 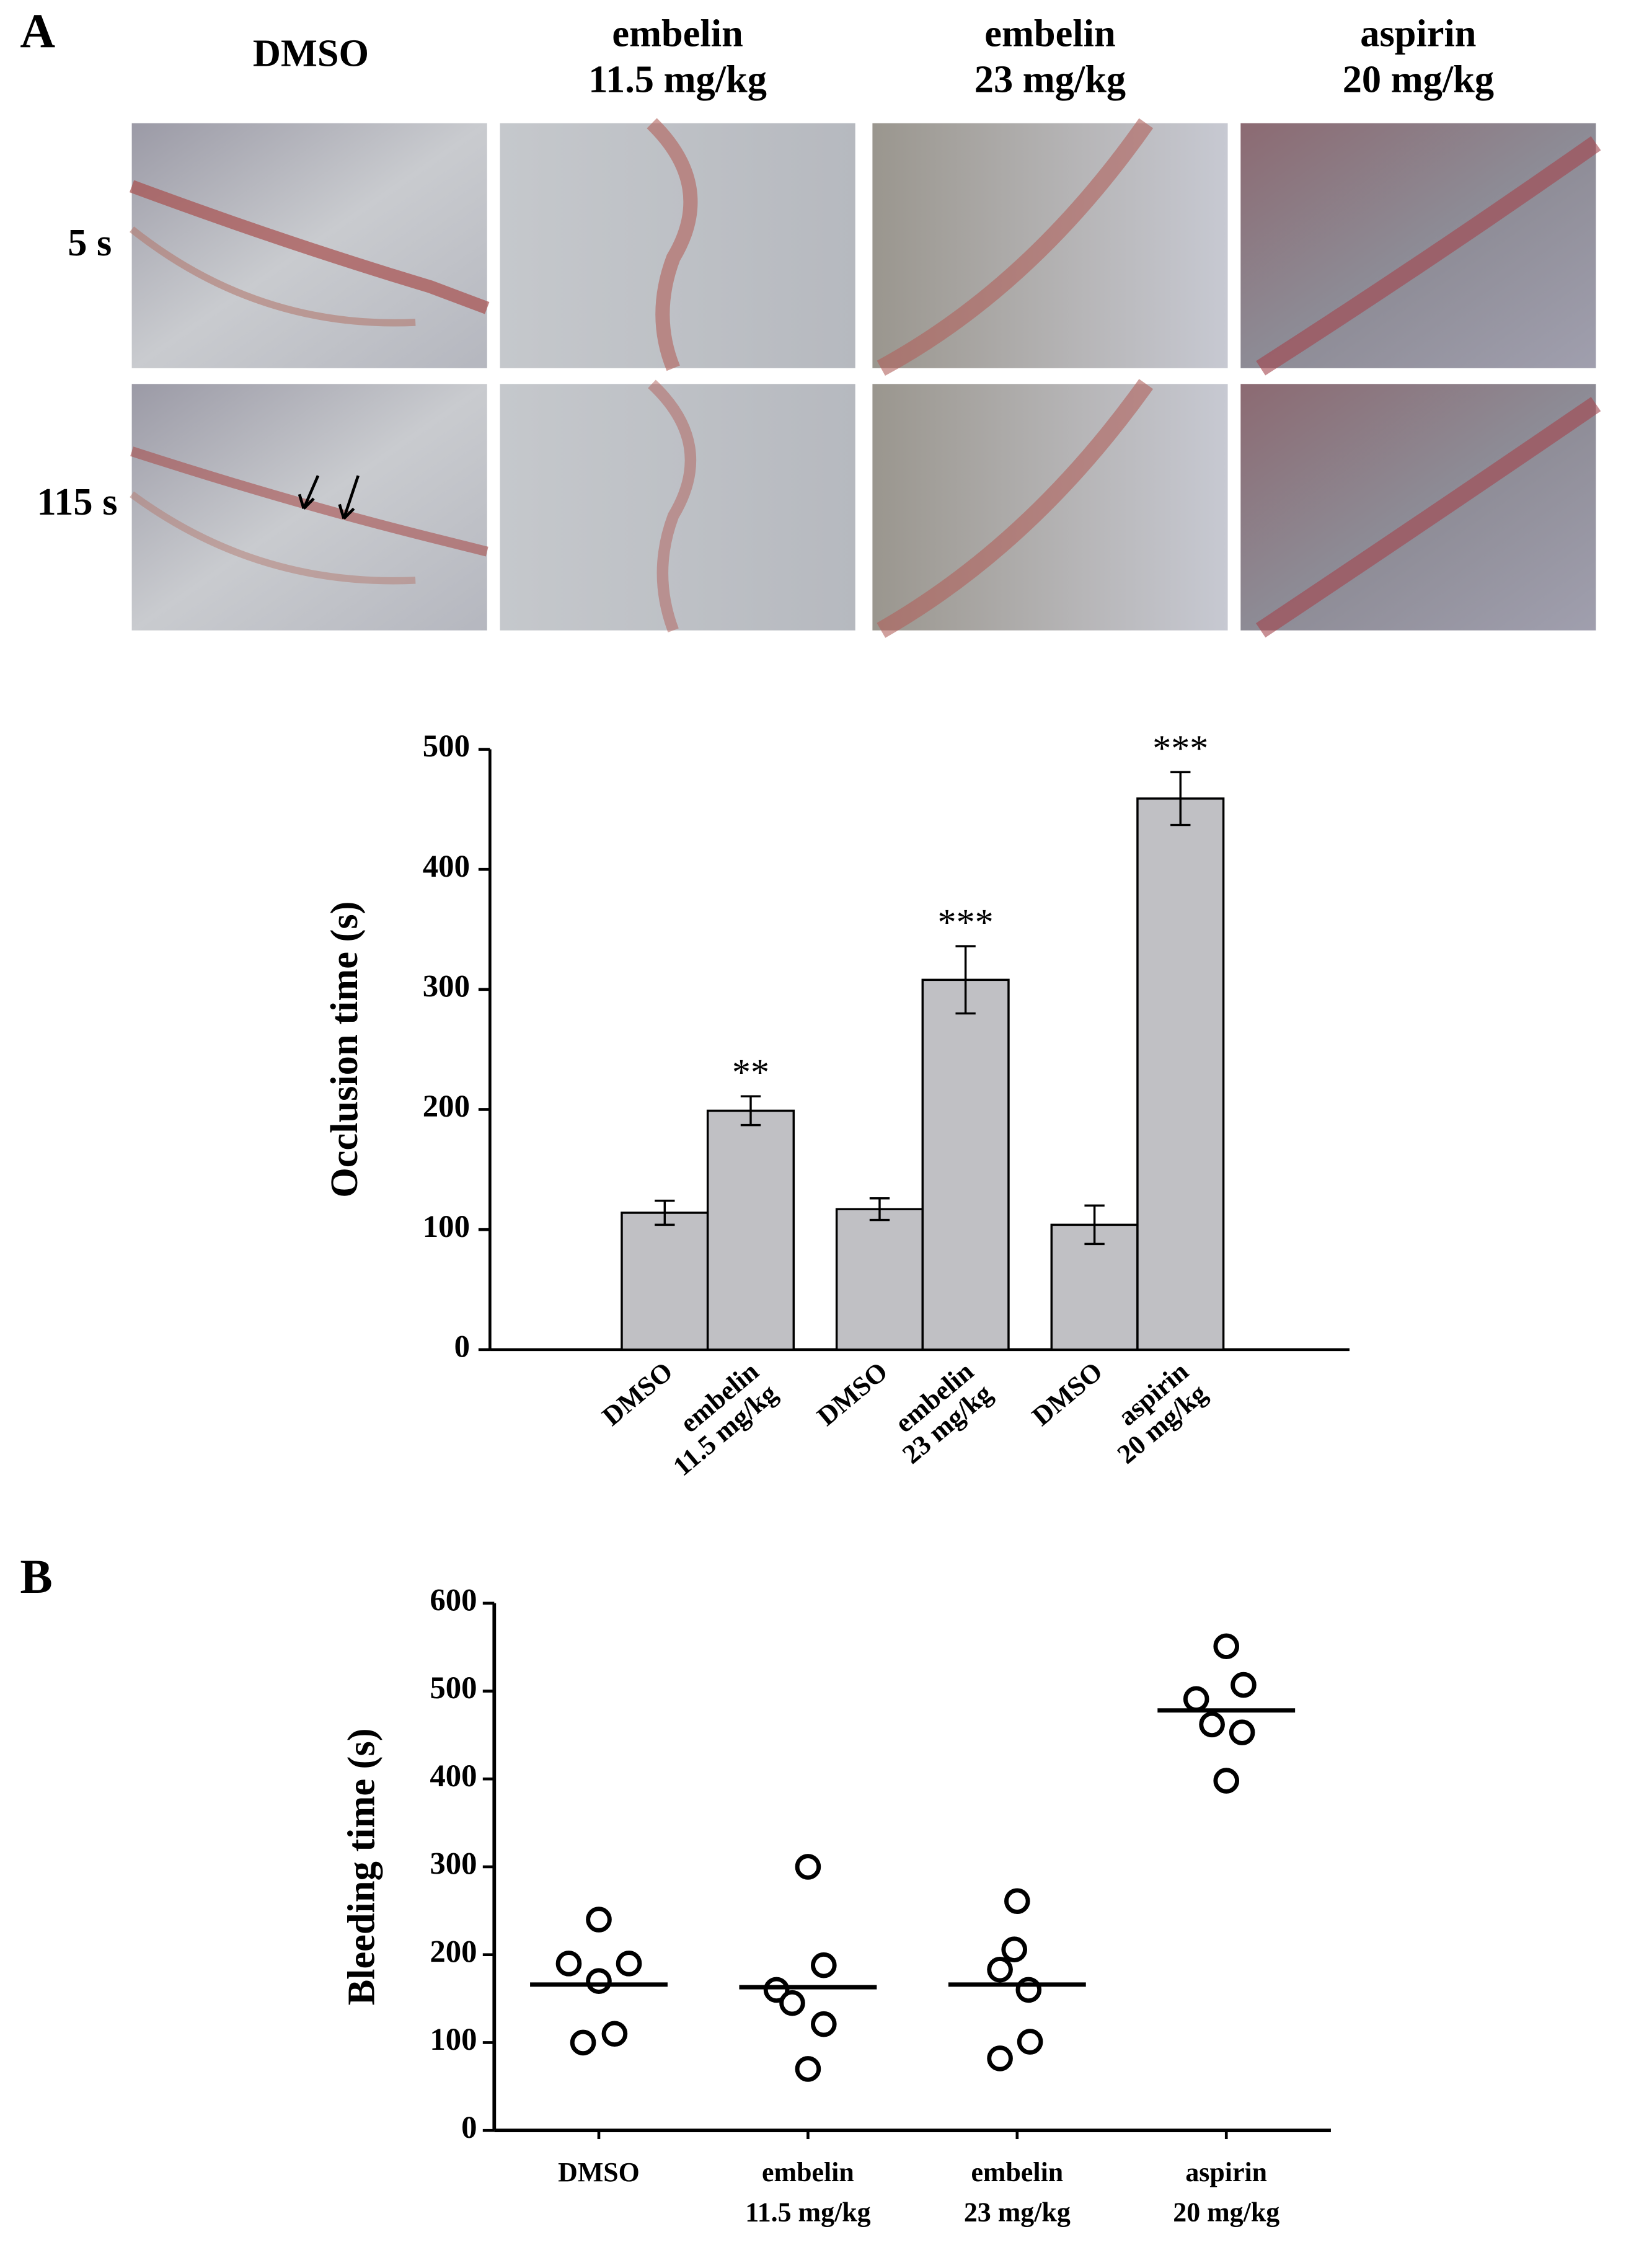 I want to click on row-label: 115 s, so click(x=77, y=502).